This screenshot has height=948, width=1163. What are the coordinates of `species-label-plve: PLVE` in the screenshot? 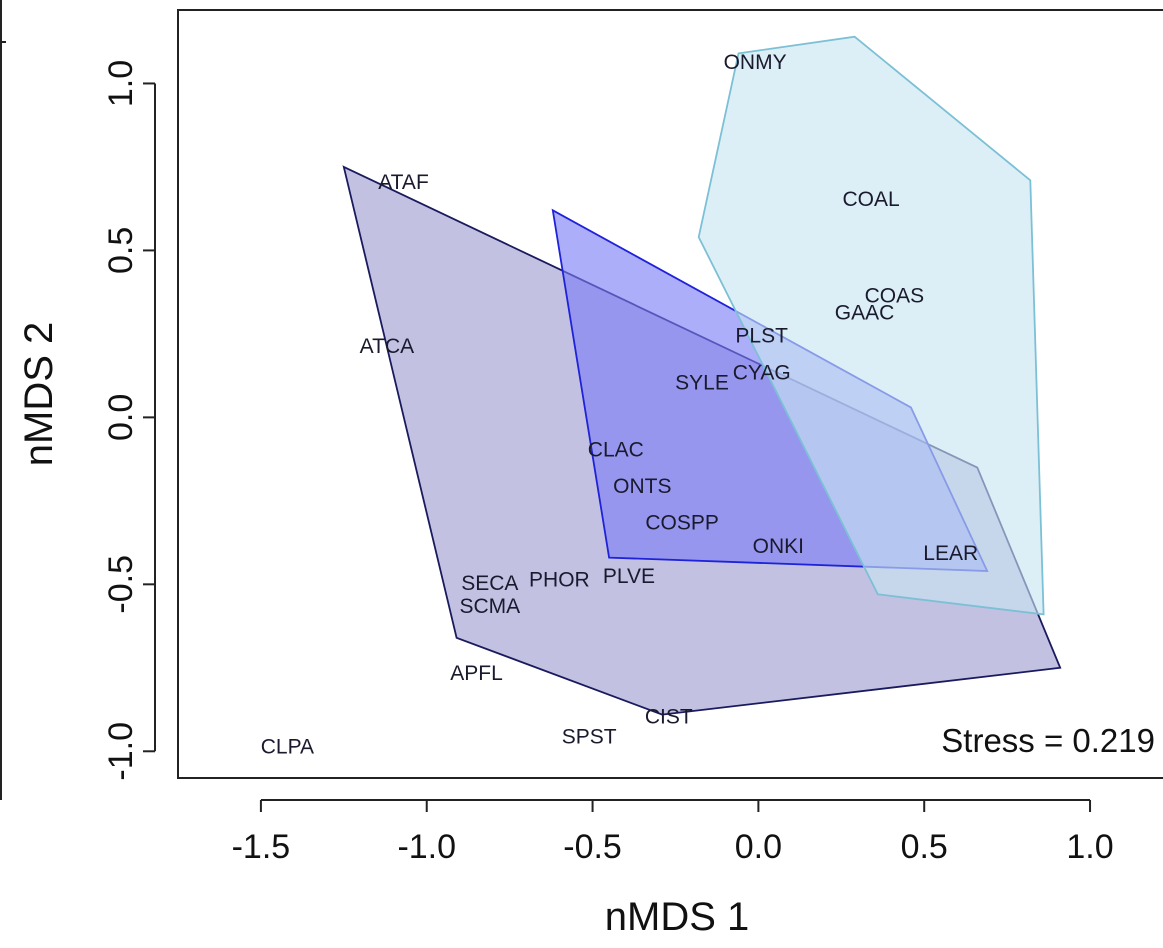 It's located at (629, 576).